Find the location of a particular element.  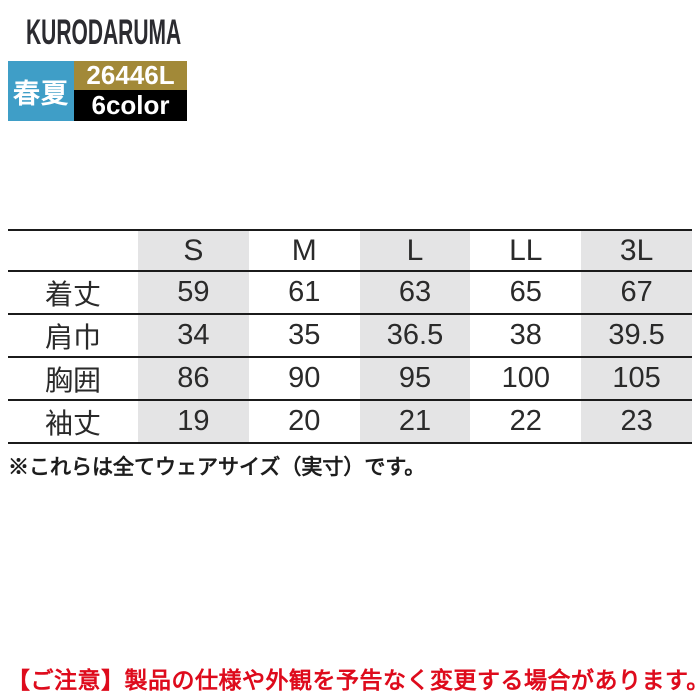

brand-logo: KURODARUMA is located at coordinates (104, 32).